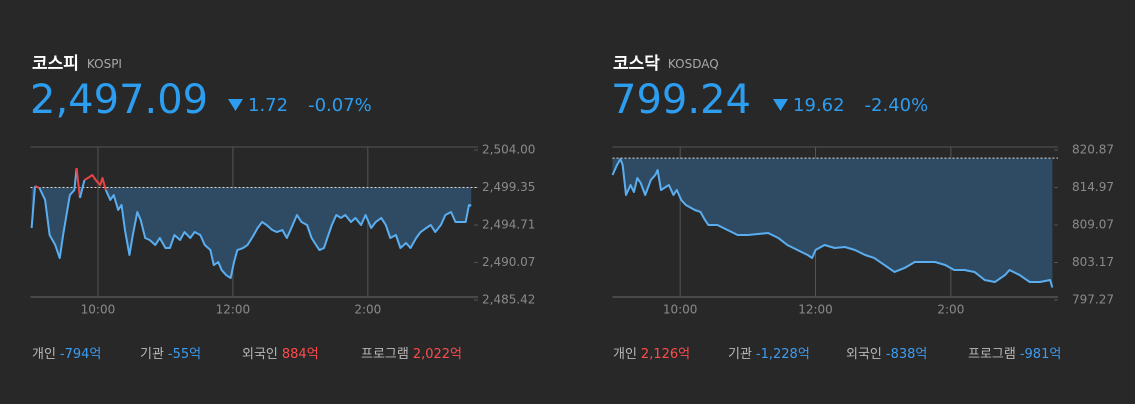  What do you see at coordinates (104, 64) in the screenshot?
I see `index-code: KOSPI` at bounding box center [104, 64].